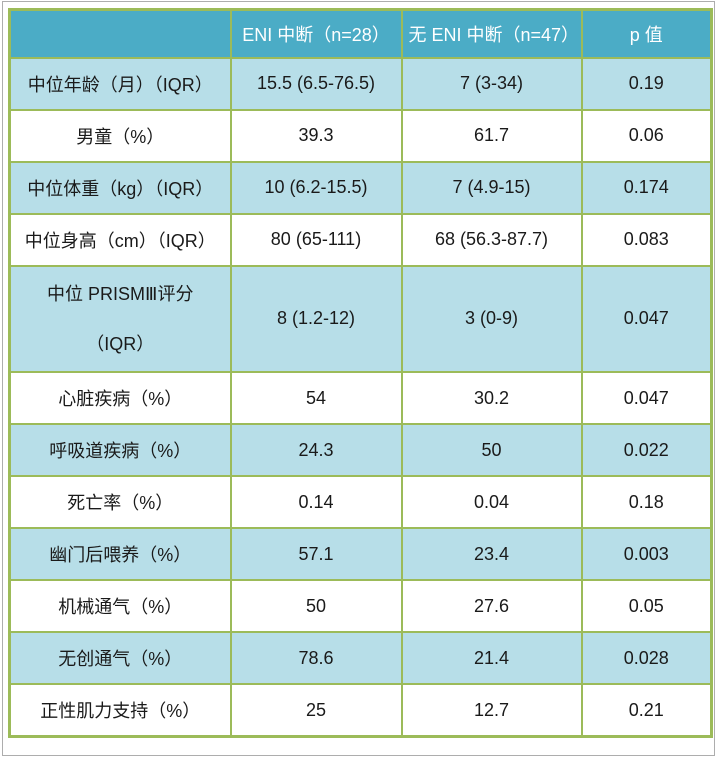 The width and height of the screenshot is (718, 758). Describe the element at coordinates (120, 239) in the screenshot. I see `row-label: 中位身高（cm）（IQR）` at that location.